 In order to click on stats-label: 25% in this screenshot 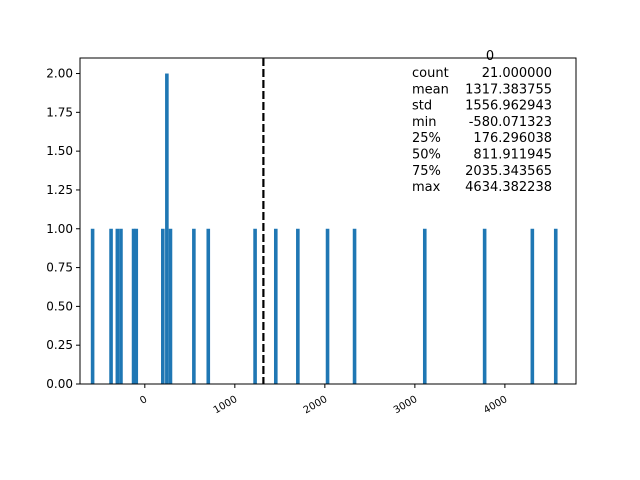, I will do `click(426, 138)`.